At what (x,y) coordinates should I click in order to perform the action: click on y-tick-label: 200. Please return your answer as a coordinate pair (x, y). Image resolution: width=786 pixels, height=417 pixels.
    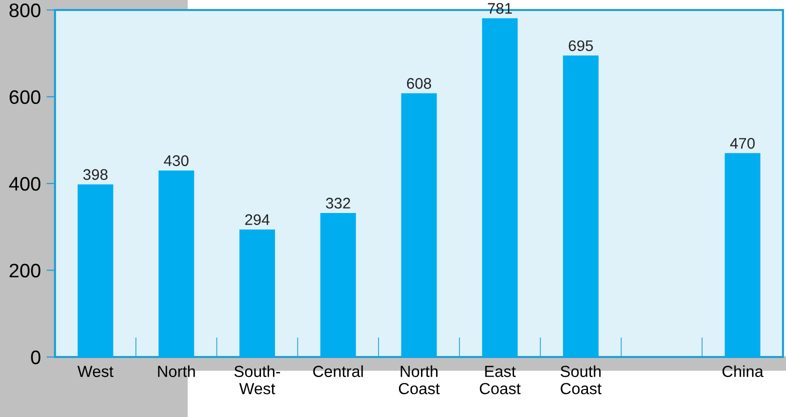
    Looking at the image, I should click on (25, 271).